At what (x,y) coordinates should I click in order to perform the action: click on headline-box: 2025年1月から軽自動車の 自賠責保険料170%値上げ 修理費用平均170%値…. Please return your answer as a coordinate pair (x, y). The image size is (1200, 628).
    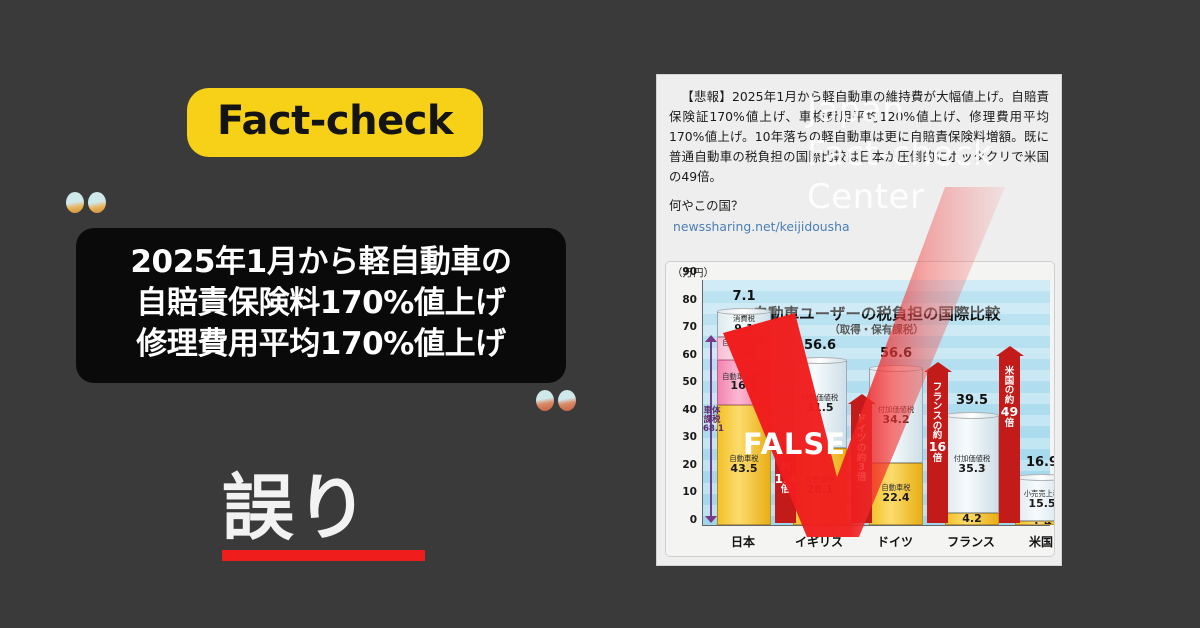
    Looking at the image, I should click on (321, 305).